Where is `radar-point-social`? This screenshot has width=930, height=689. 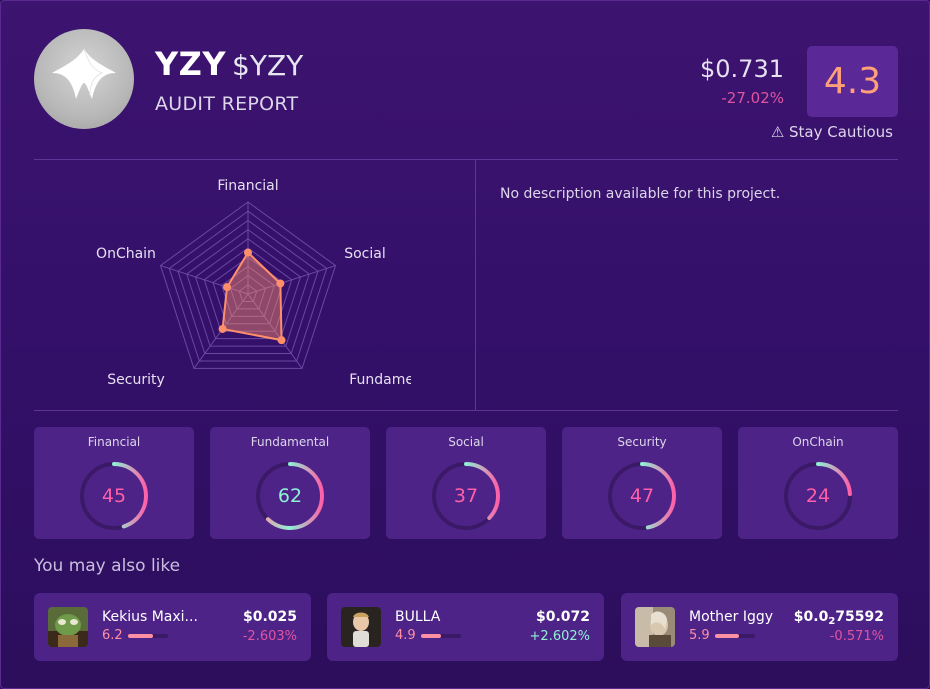 radar-point-social is located at coordinates (280, 283).